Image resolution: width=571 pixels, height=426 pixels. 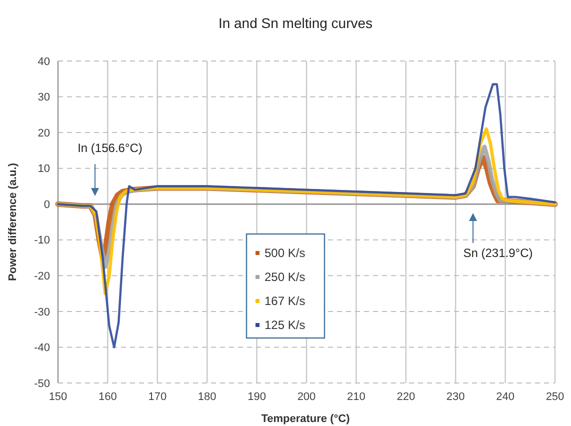 What do you see at coordinates (555, 397) in the screenshot?
I see `x-tick-label: 250` at bounding box center [555, 397].